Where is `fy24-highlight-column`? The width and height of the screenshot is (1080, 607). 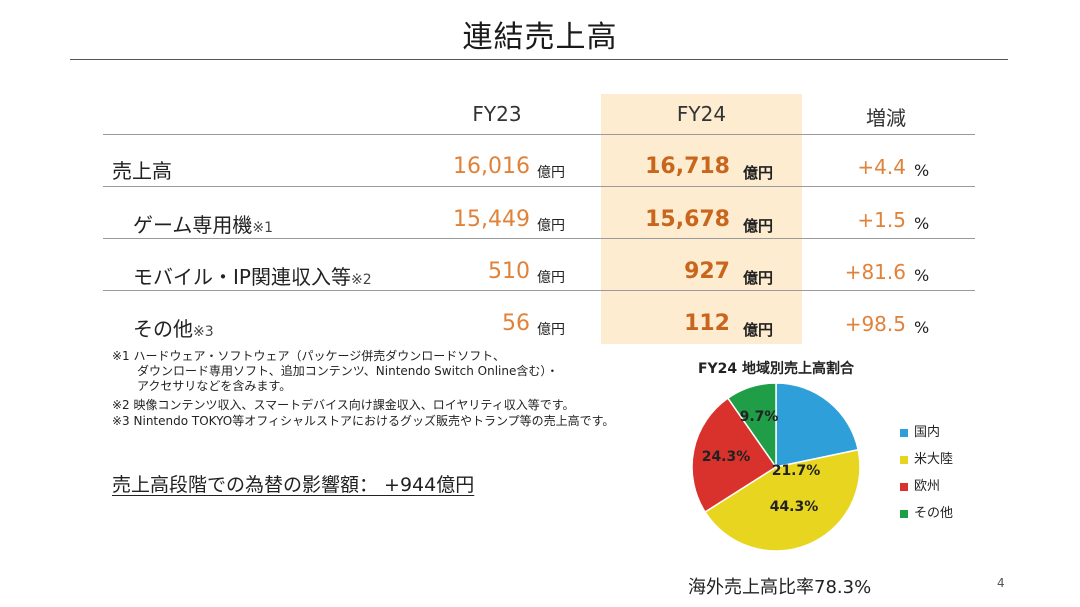 fy24-highlight-column is located at coordinates (701, 219).